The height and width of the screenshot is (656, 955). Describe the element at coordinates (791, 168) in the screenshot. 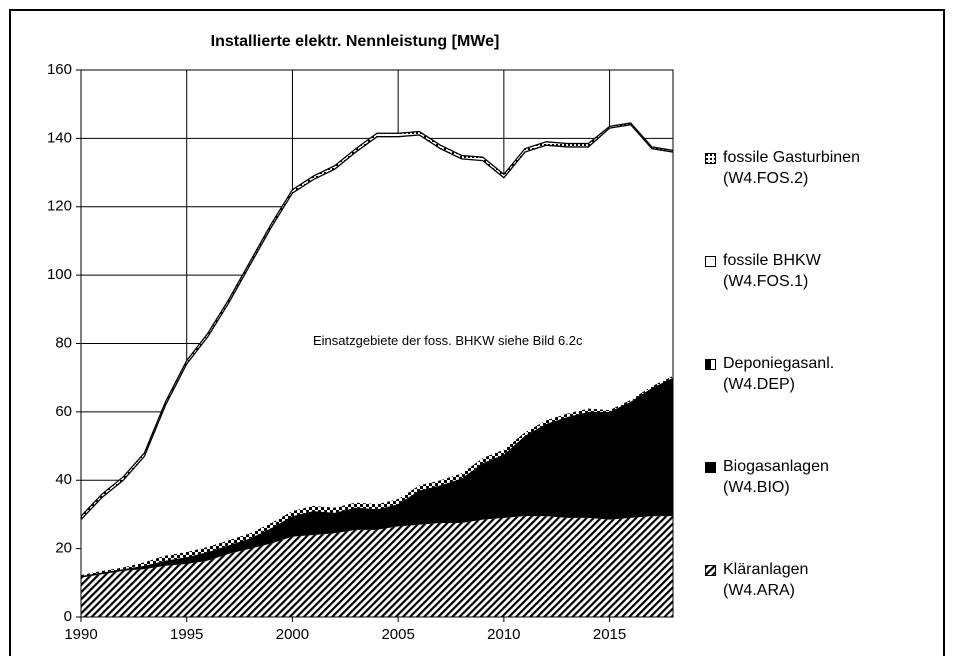

I see `legend-label: fossile Gasturbinen (W4.FOS.2)` at that location.